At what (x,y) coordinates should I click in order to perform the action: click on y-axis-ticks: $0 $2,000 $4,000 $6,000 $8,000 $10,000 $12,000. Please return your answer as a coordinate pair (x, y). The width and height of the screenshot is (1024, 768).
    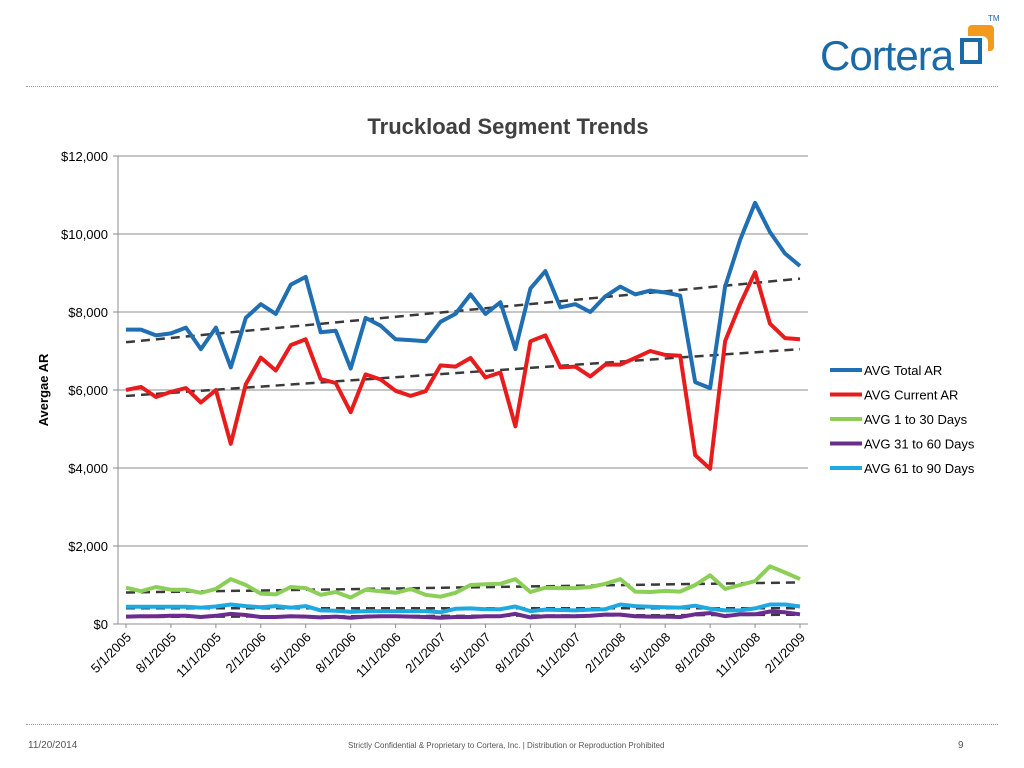
    Looking at the image, I should click on (84, 390).